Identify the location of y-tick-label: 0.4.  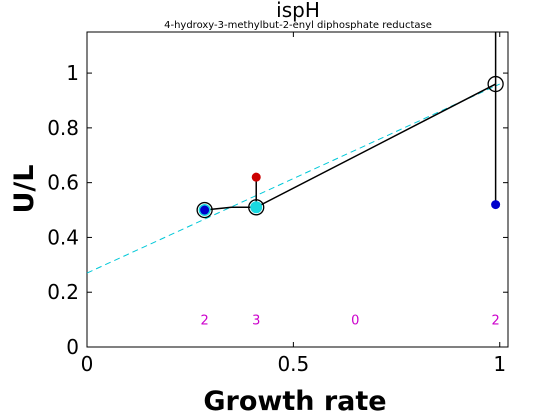
(63, 237).